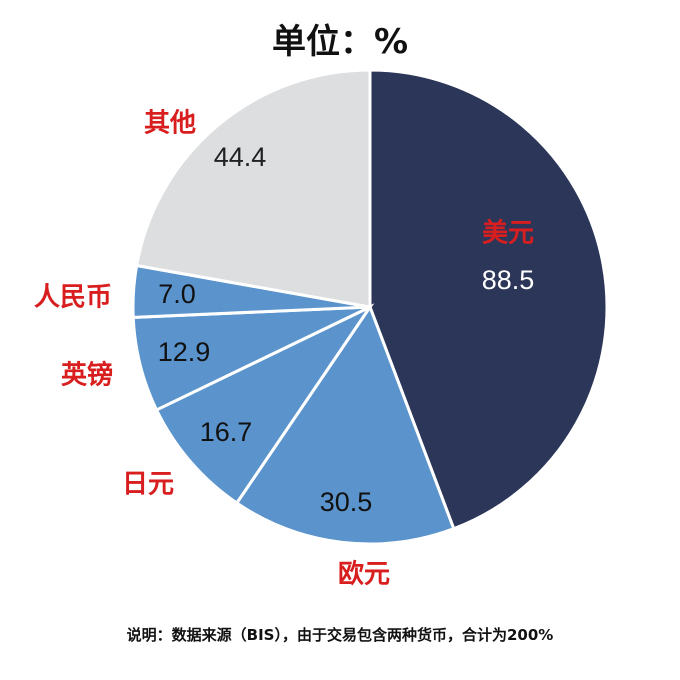 This screenshot has width=680, height=680. Describe the element at coordinates (170, 124) in the screenshot. I see `category-label-6: 其他` at that location.